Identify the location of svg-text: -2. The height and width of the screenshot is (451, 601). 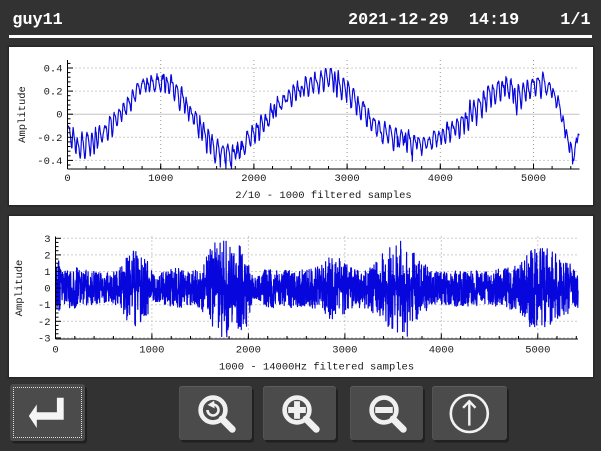
(44, 322).